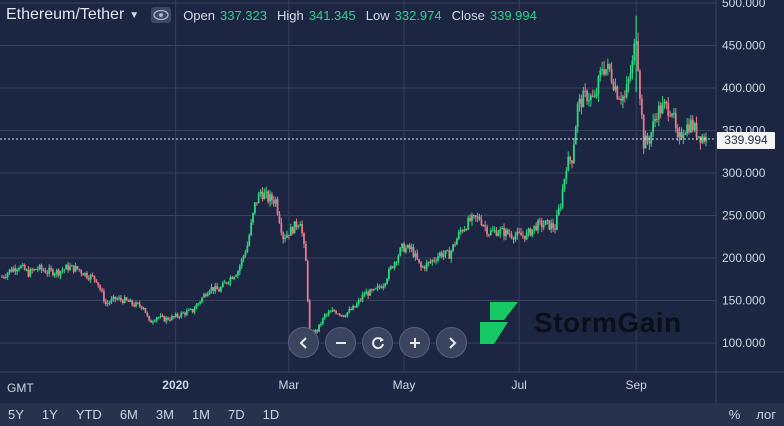 The height and width of the screenshot is (426, 784). What do you see at coordinates (164, 414) in the screenshot?
I see `range-3m-button: 3M` at bounding box center [164, 414].